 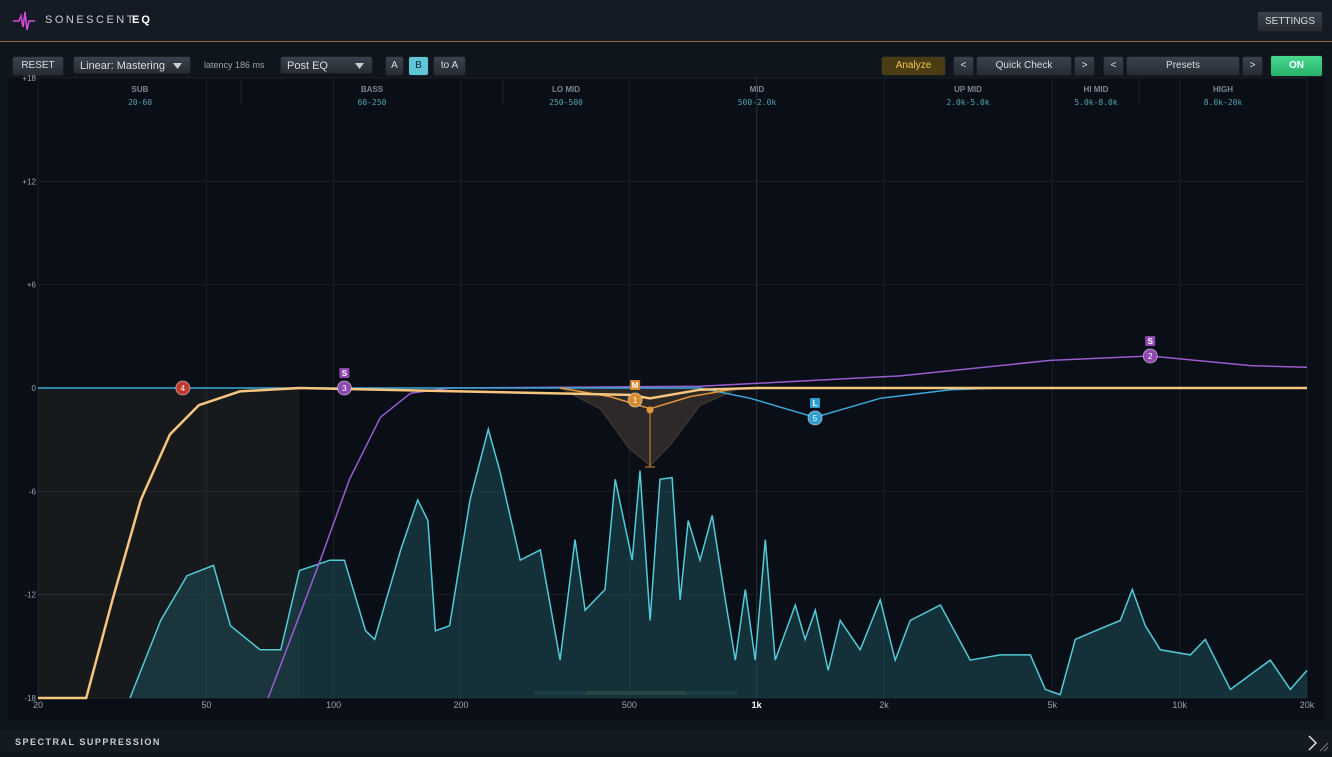 I want to click on node-tag: L, so click(x=815, y=403).